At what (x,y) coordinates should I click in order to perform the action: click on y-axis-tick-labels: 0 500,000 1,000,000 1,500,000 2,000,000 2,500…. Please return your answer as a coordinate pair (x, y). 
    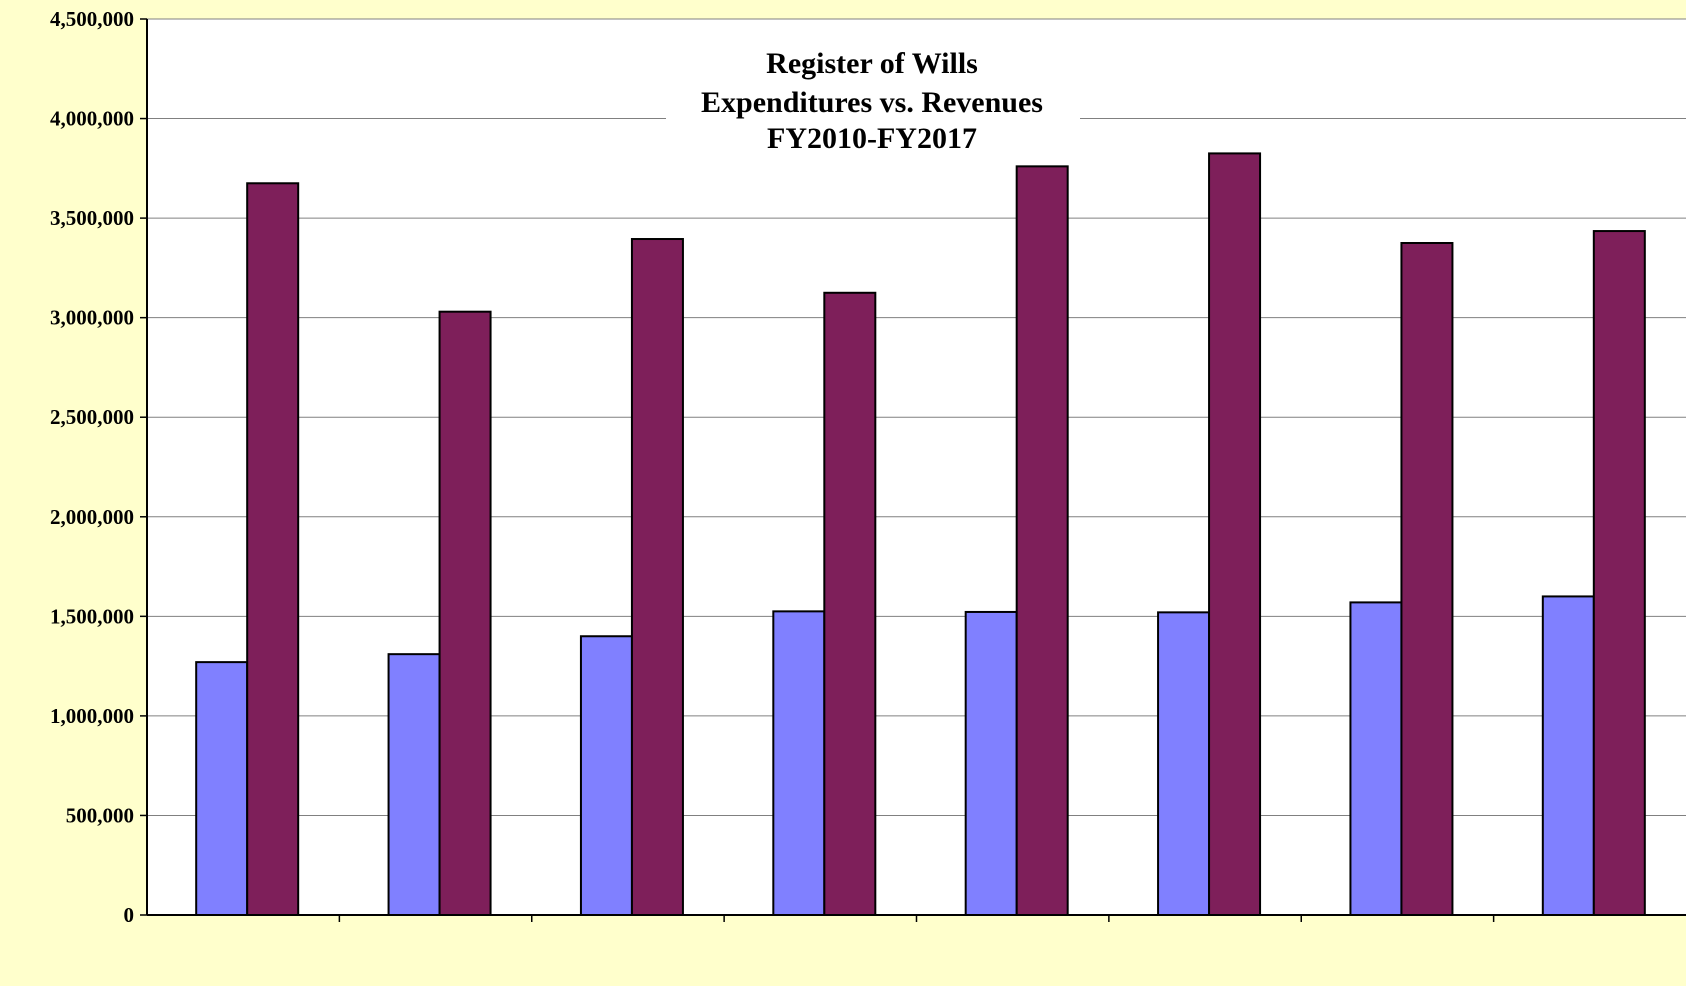
    Looking at the image, I should click on (98, 467).